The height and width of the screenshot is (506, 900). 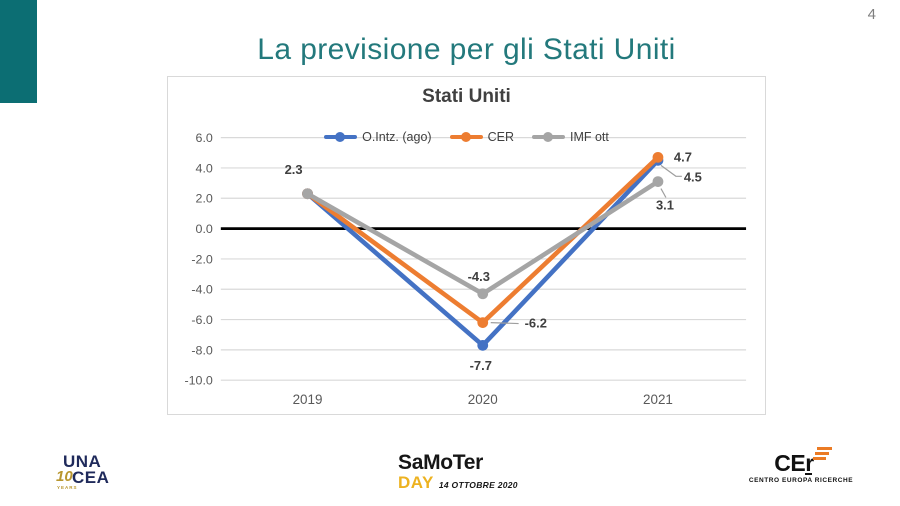 I want to click on samoter-logo: SaMoTer DAY 14 OTTOBRE 2020, so click(x=458, y=472).